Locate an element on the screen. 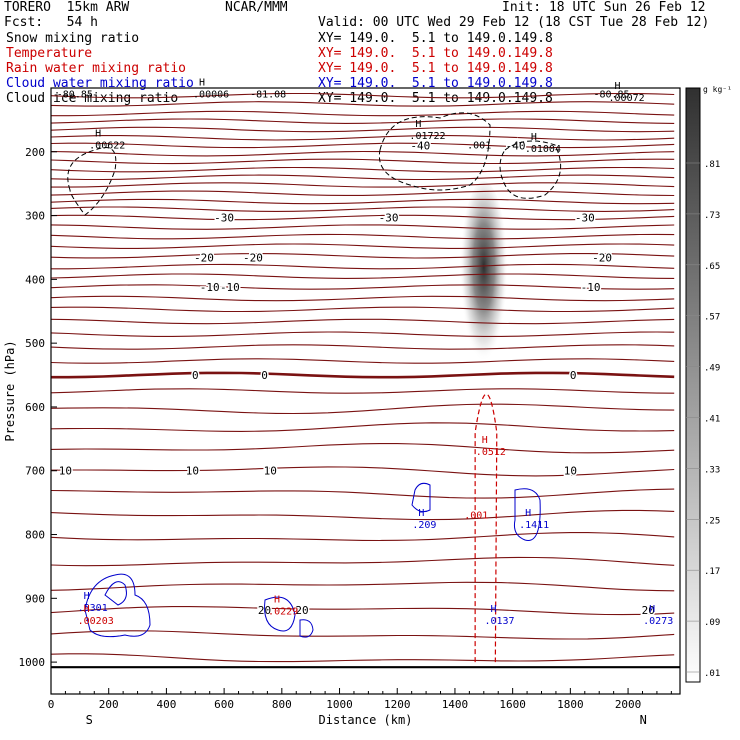  init-time: Init: 18 UTC Sun 26 Feb 12 is located at coordinates (604, 7).